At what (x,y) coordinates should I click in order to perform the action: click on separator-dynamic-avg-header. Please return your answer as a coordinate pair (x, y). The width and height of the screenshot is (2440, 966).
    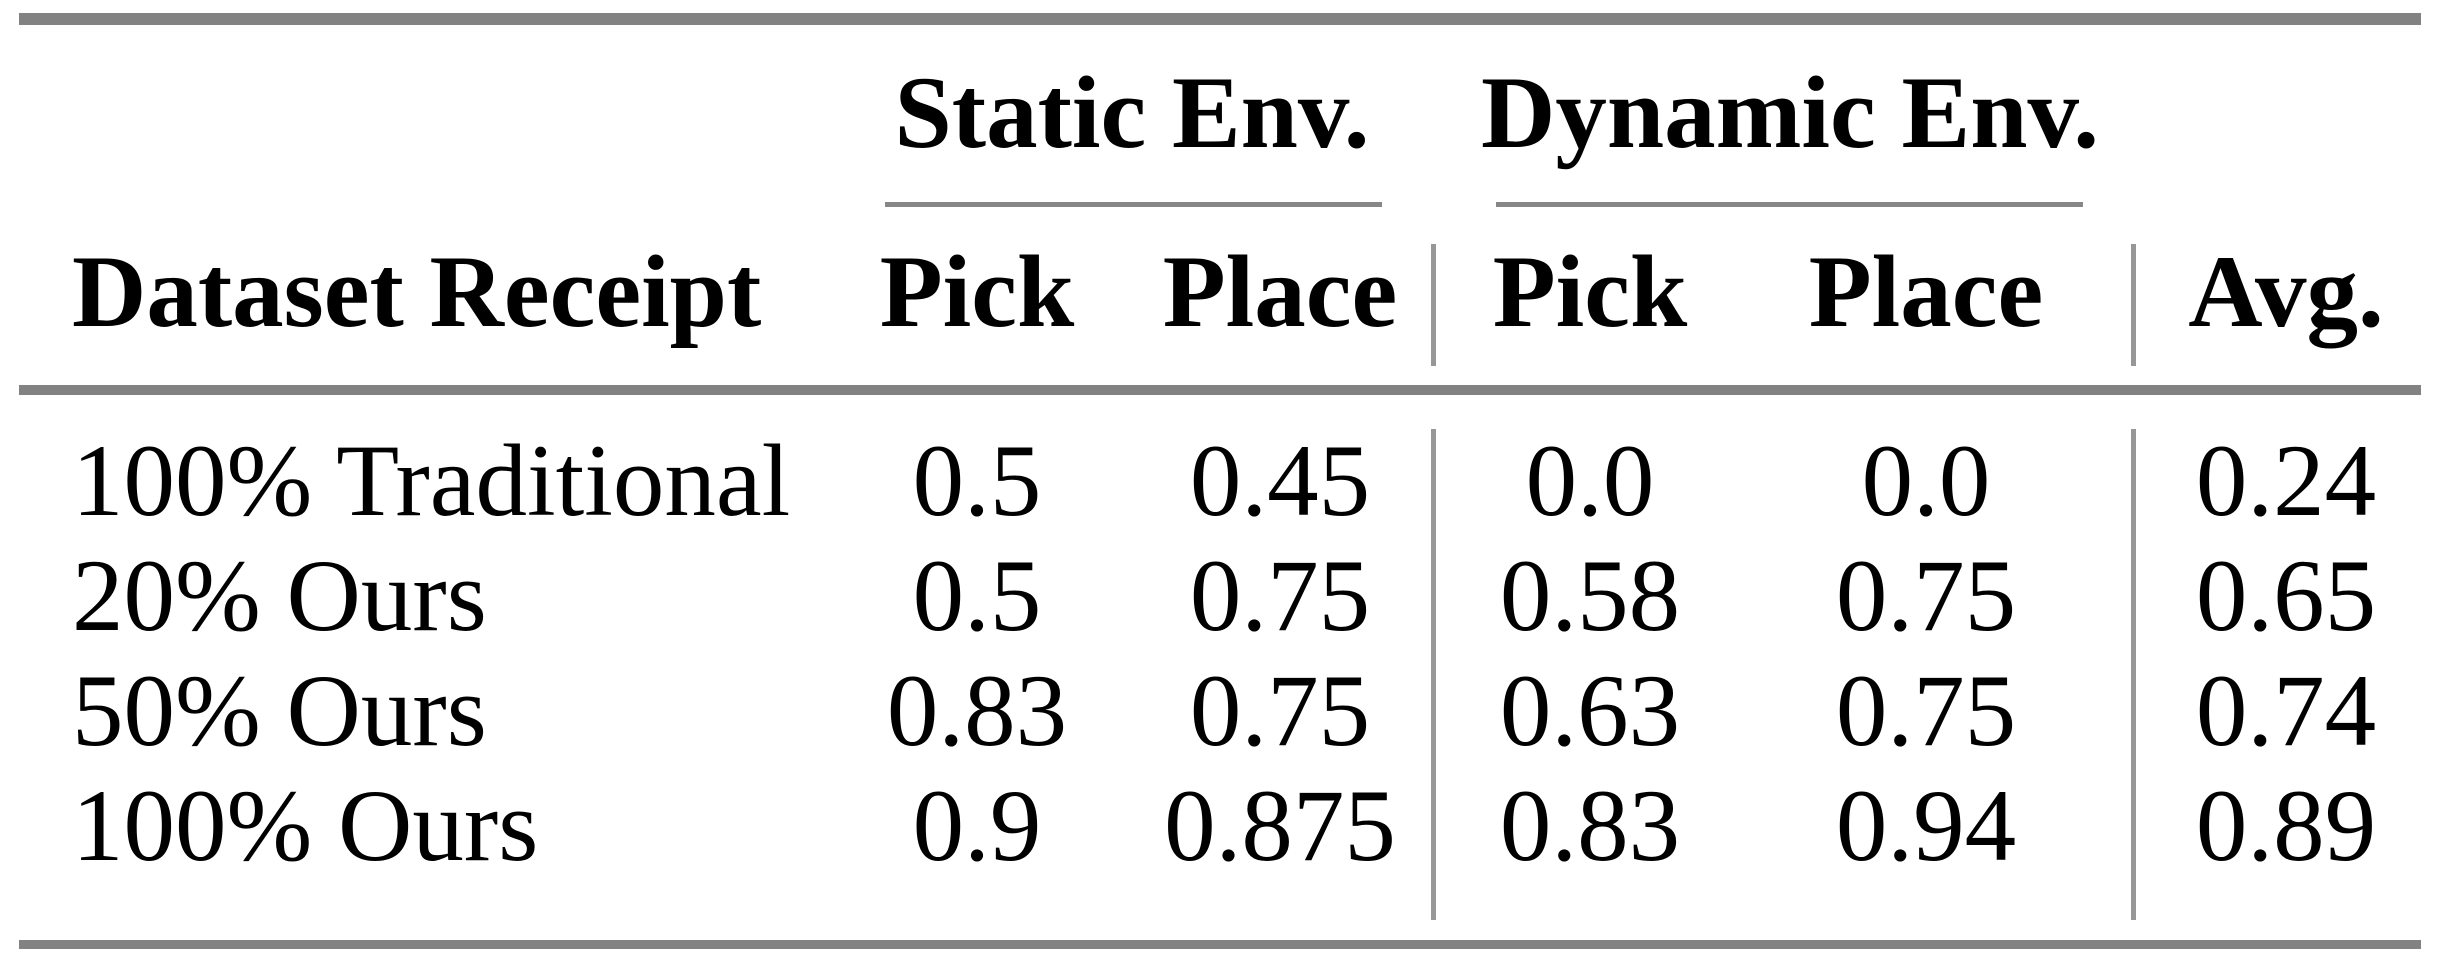
    Looking at the image, I should click on (2133, 305).